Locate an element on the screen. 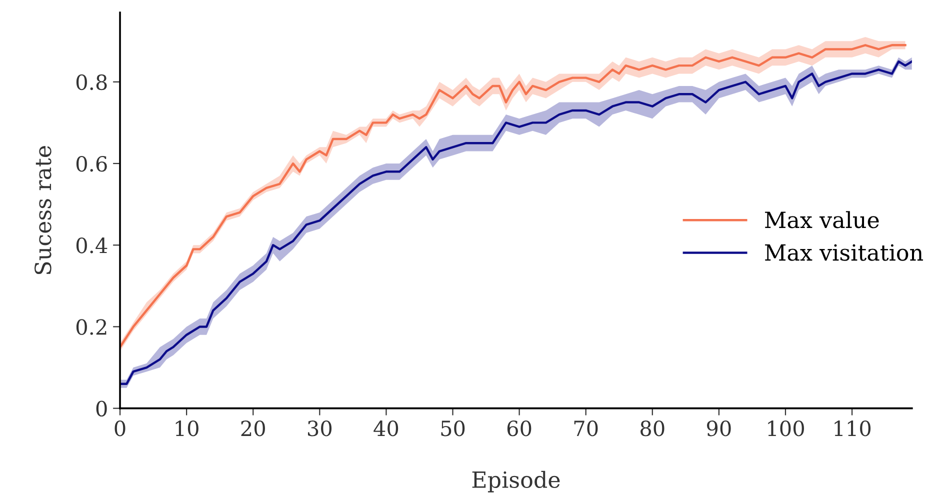  x-tick-label: 20 is located at coordinates (253, 428).